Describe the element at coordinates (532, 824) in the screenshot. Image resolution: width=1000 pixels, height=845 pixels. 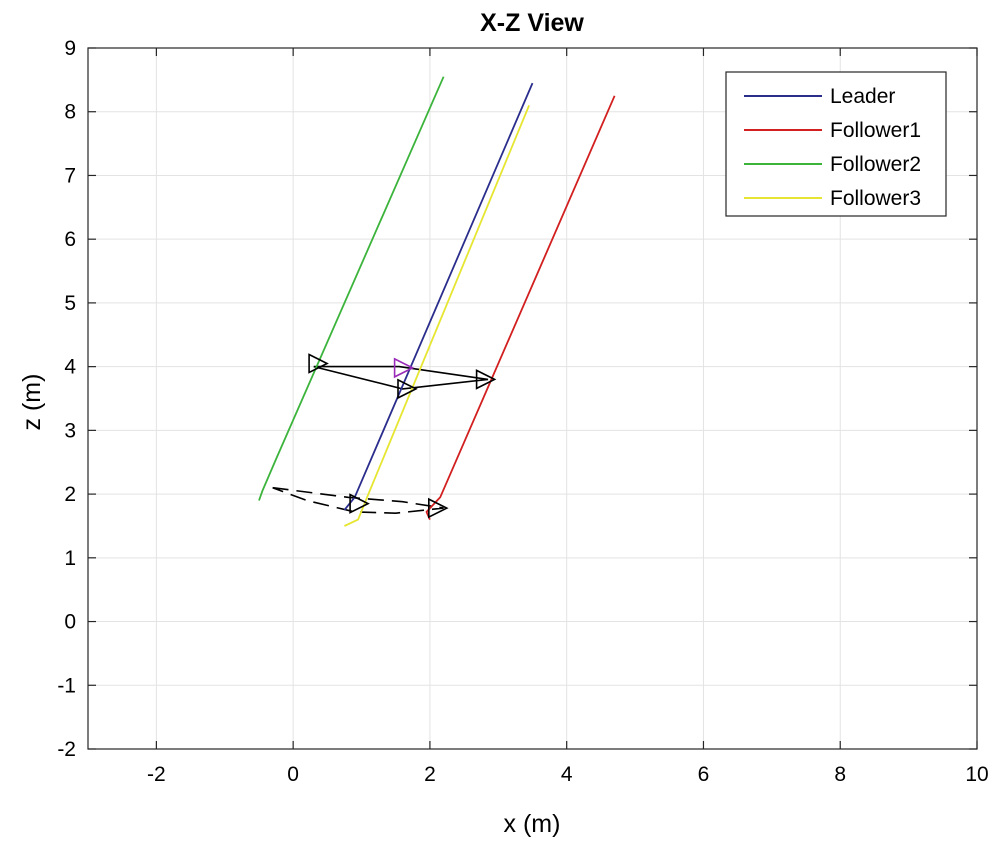
I see `x-axis-title: x (m)` at that location.